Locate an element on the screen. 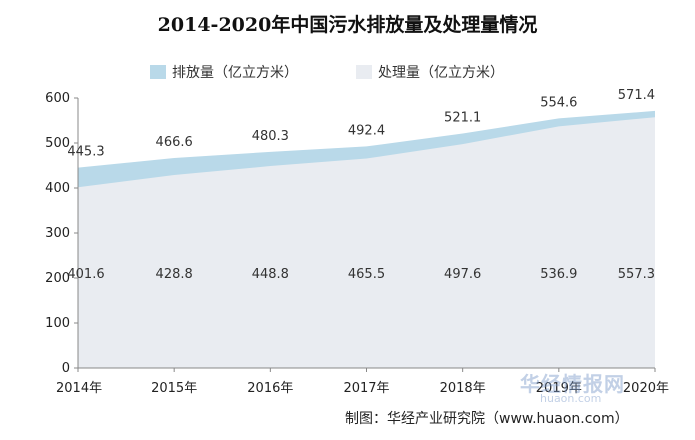 The width and height of the screenshot is (695, 440). x-tick-label: 2016年 is located at coordinates (270, 388).